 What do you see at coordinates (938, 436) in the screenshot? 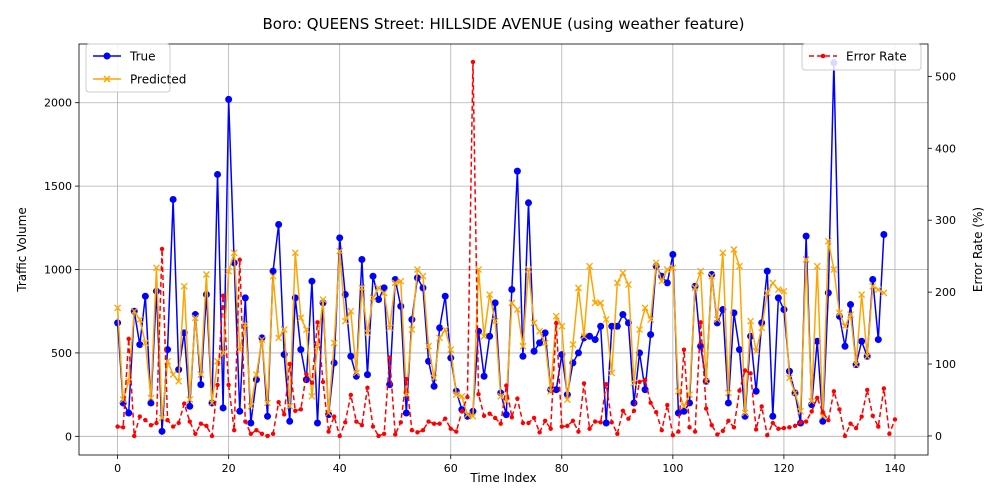
I see `y-tick-label-right: 0` at bounding box center [938, 436].